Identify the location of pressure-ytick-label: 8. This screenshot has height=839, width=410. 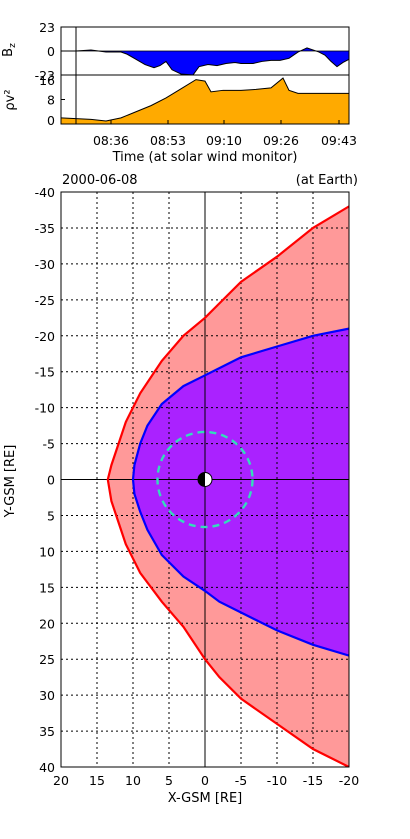
(51, 100).